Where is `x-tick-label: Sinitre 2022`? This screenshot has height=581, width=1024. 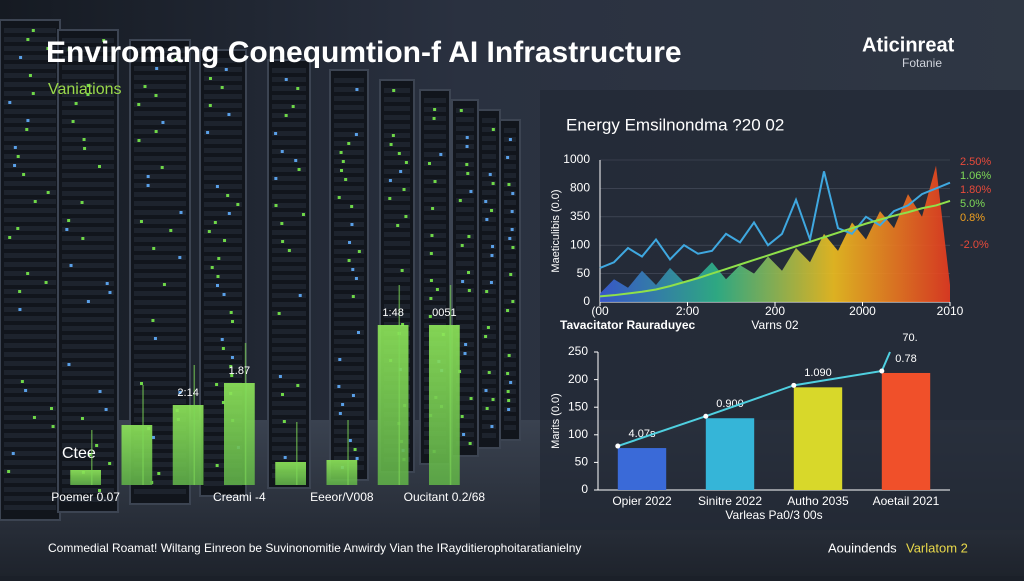 x-tick-label: Sinitre 2022 is located at coordinates (730, 501).